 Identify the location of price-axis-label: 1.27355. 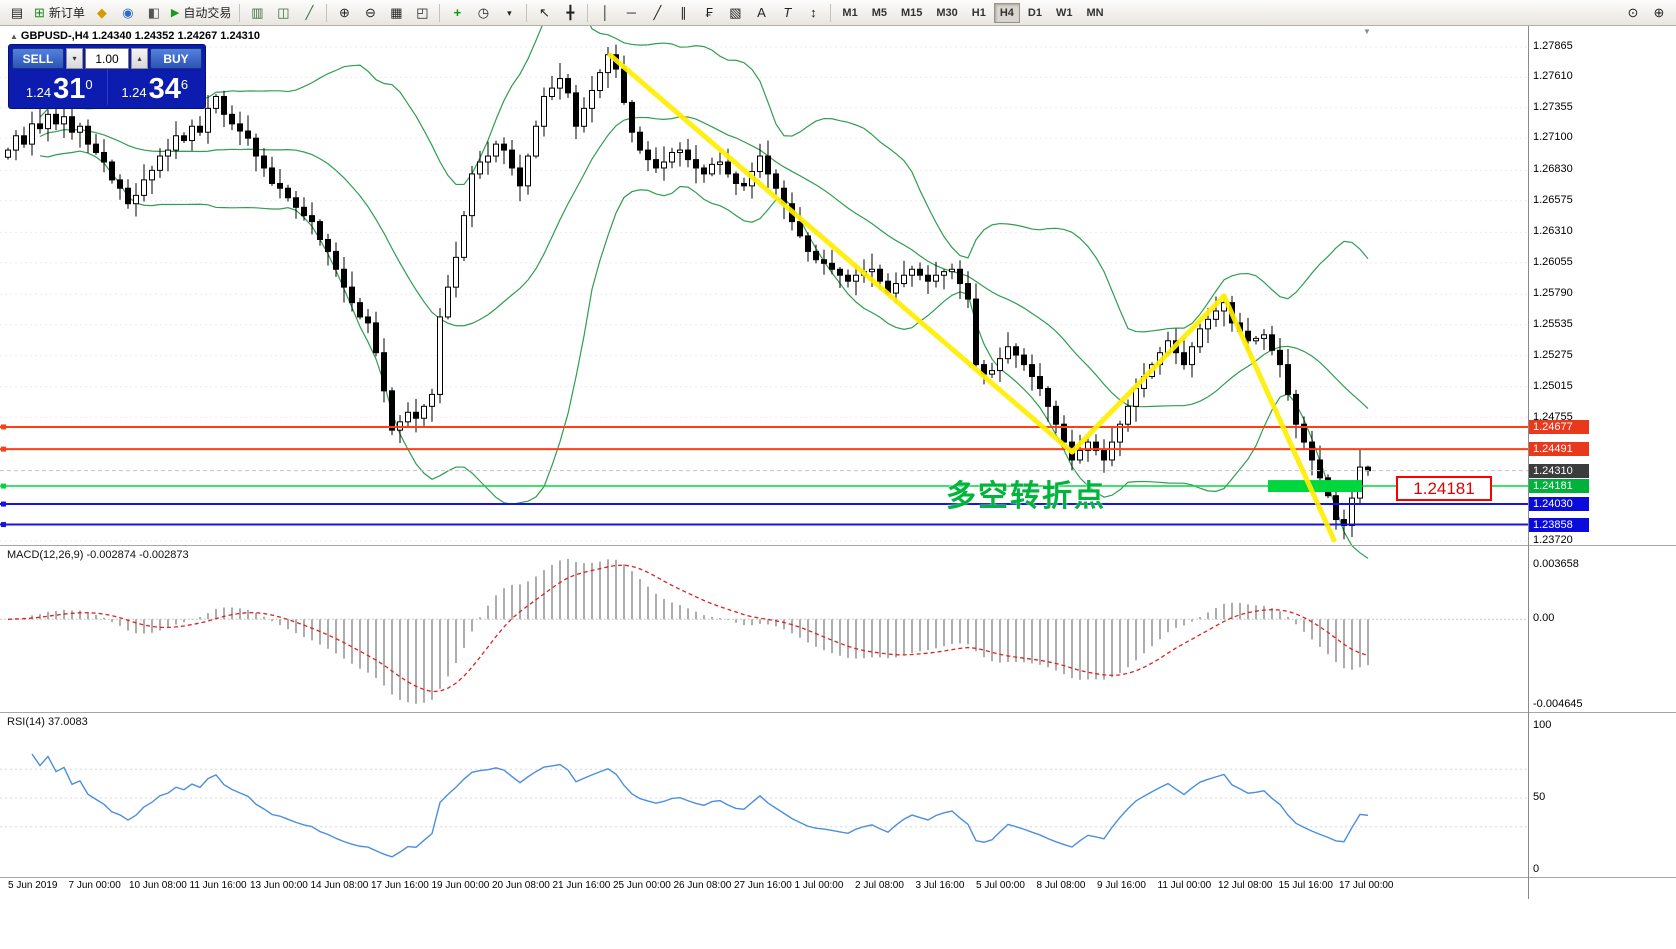
(1553, 106).